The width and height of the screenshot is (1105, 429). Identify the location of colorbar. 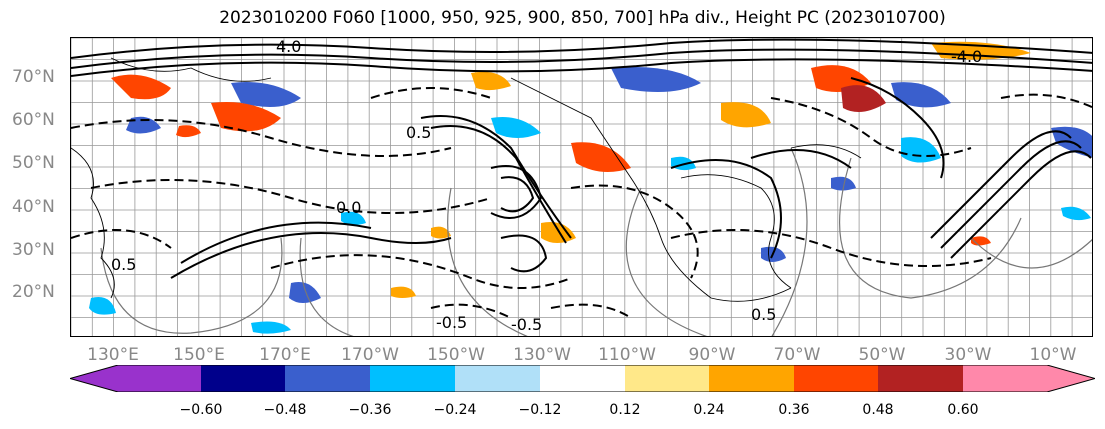
(582, 378).